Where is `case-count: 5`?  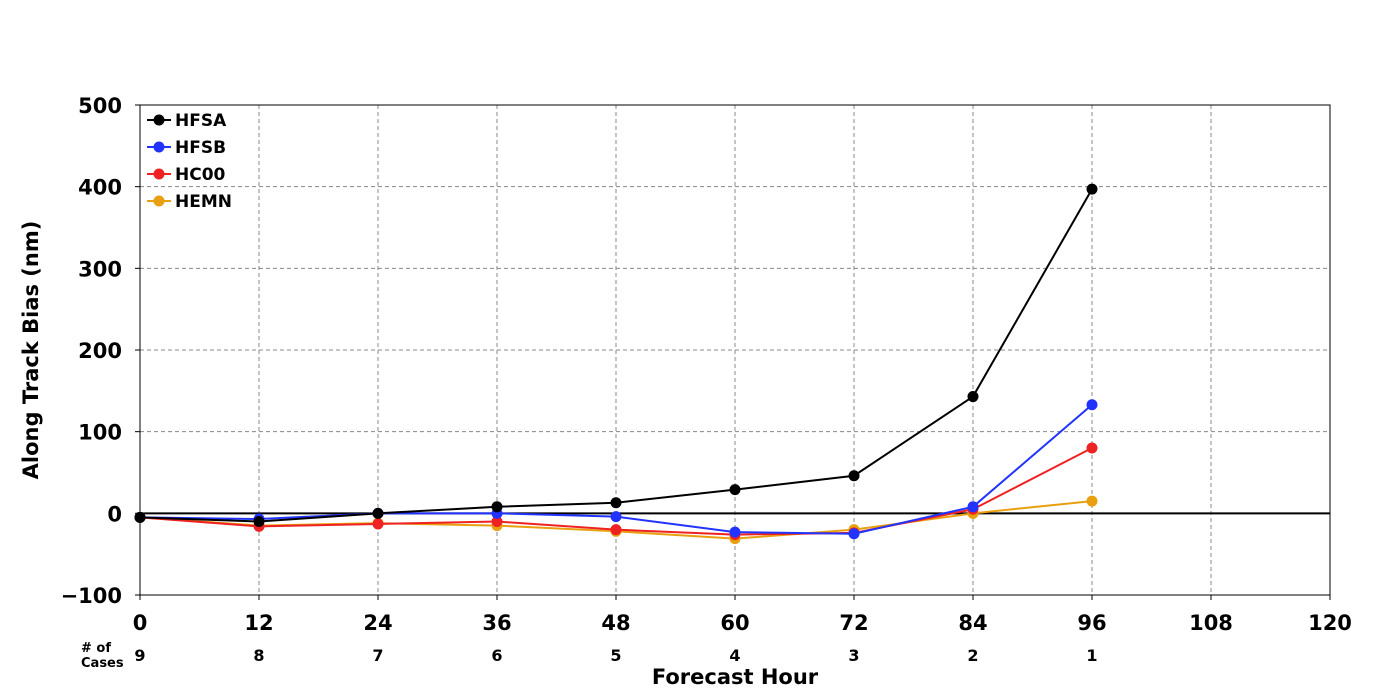 case-count: 5 is located at coordinates (615, 655).